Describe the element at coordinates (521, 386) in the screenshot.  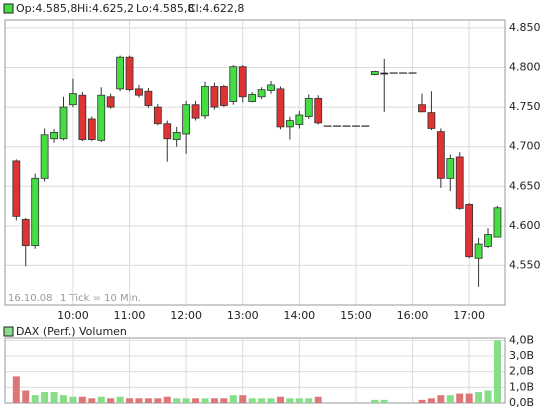
I see `y-tick-label: 1,0B` at that location.